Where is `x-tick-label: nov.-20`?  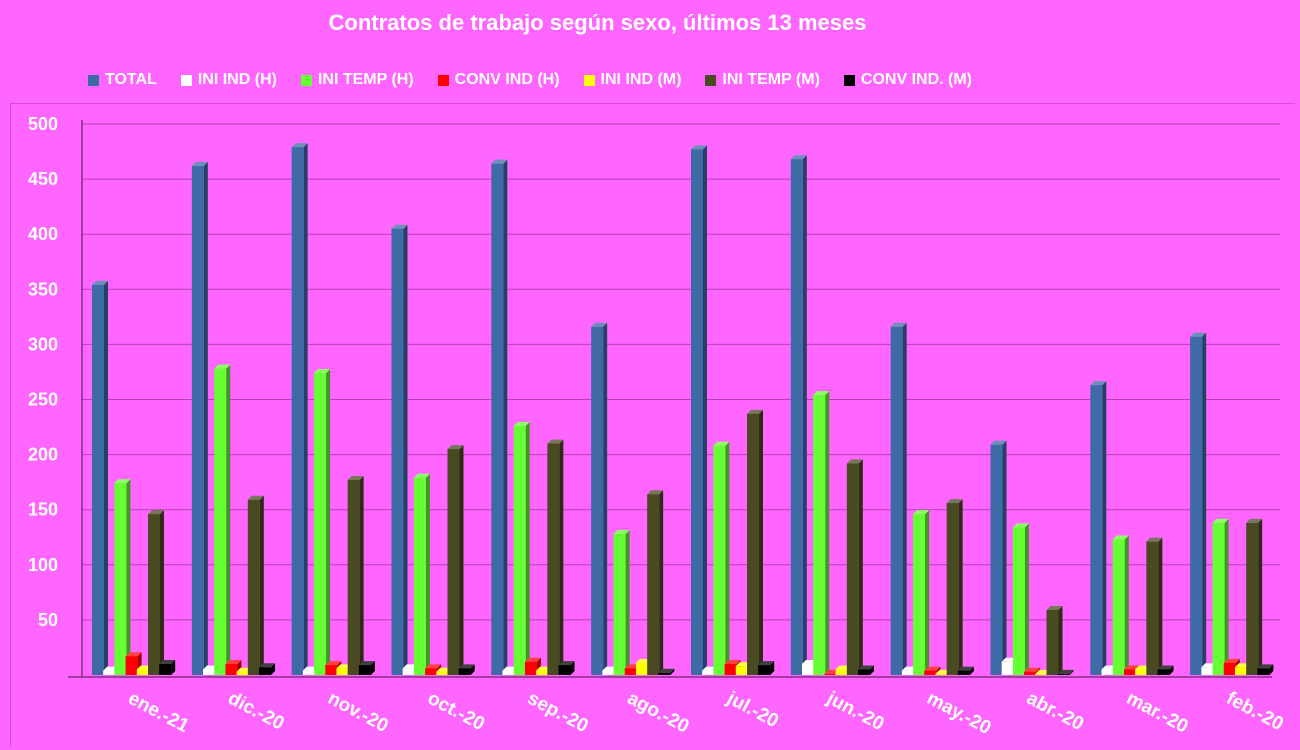
x-tick-label: nov.-20 is located at coordinates (357, 712).